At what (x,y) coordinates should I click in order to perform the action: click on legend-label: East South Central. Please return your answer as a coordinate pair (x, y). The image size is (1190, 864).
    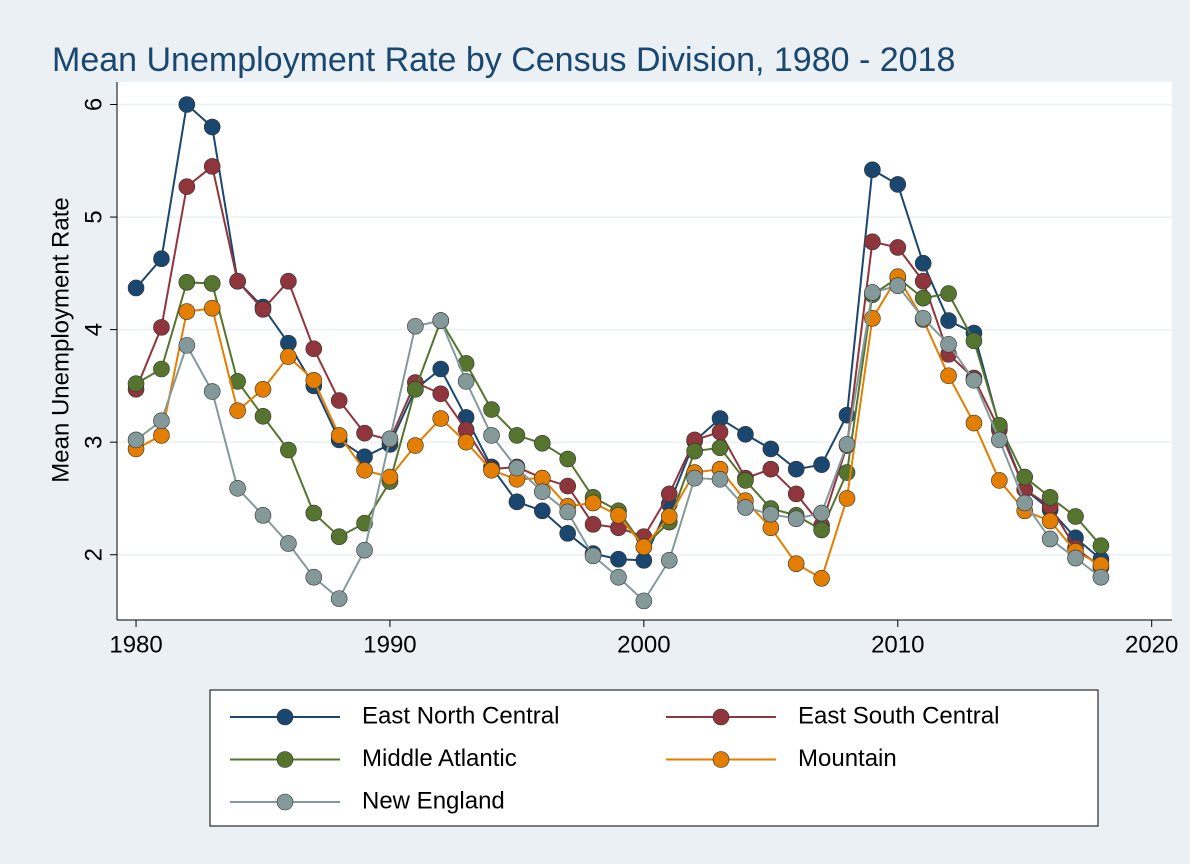
    Looking at the image, I should click on (898, 715).